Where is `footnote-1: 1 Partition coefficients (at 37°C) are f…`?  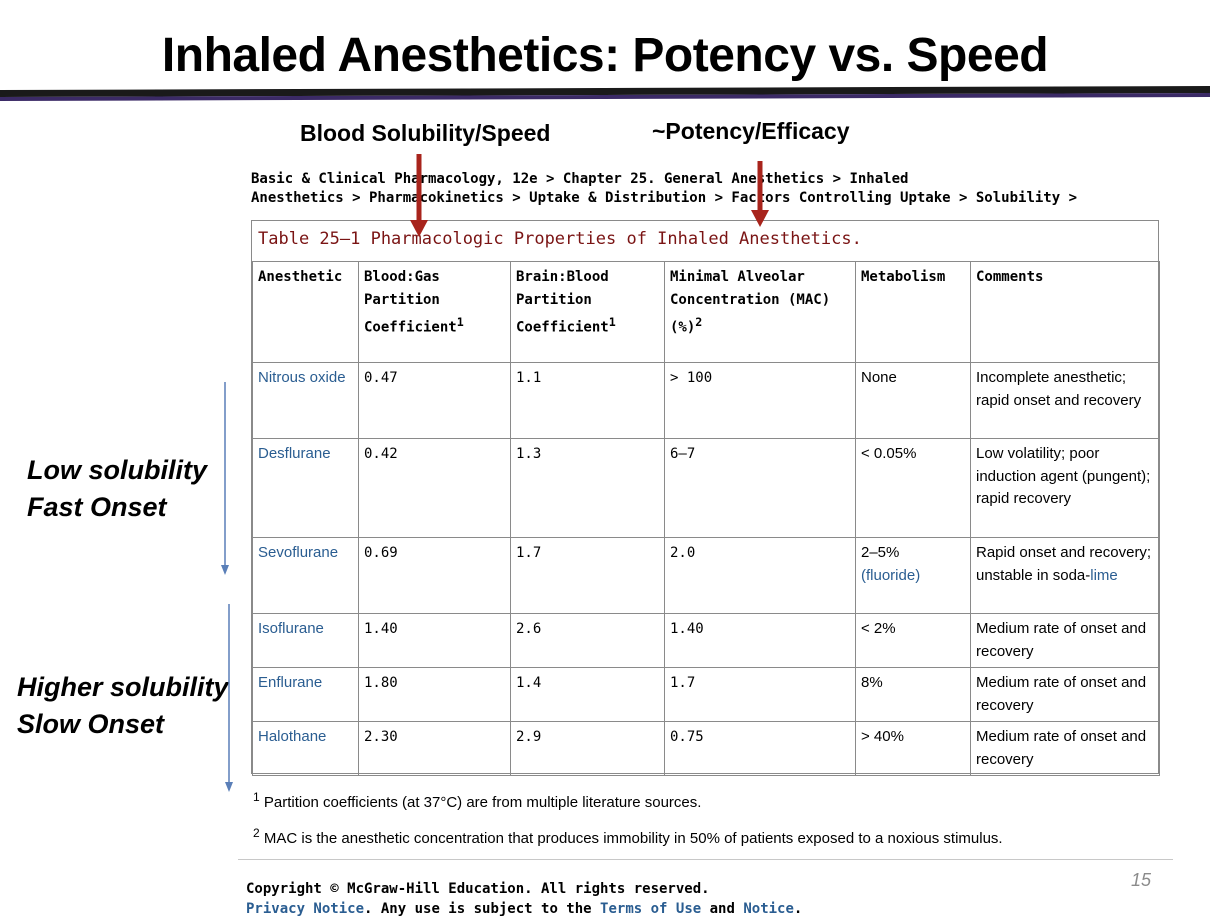 footnote-1: 1 Partition coefficients (at 37°C) are f… is located at coordinates (477, 800).